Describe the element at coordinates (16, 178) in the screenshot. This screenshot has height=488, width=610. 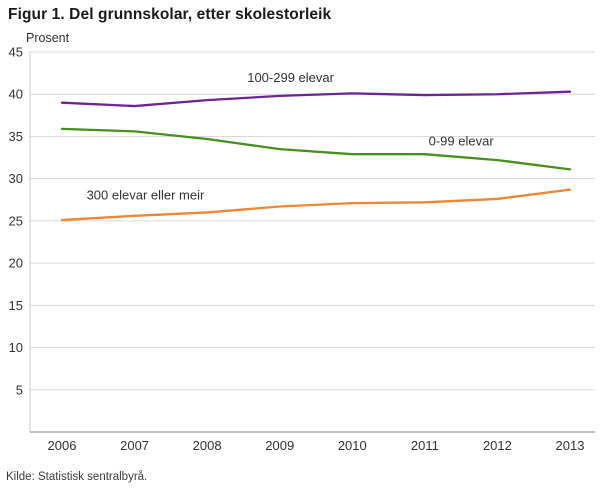
I see `y-tick-label: 30` at that location.